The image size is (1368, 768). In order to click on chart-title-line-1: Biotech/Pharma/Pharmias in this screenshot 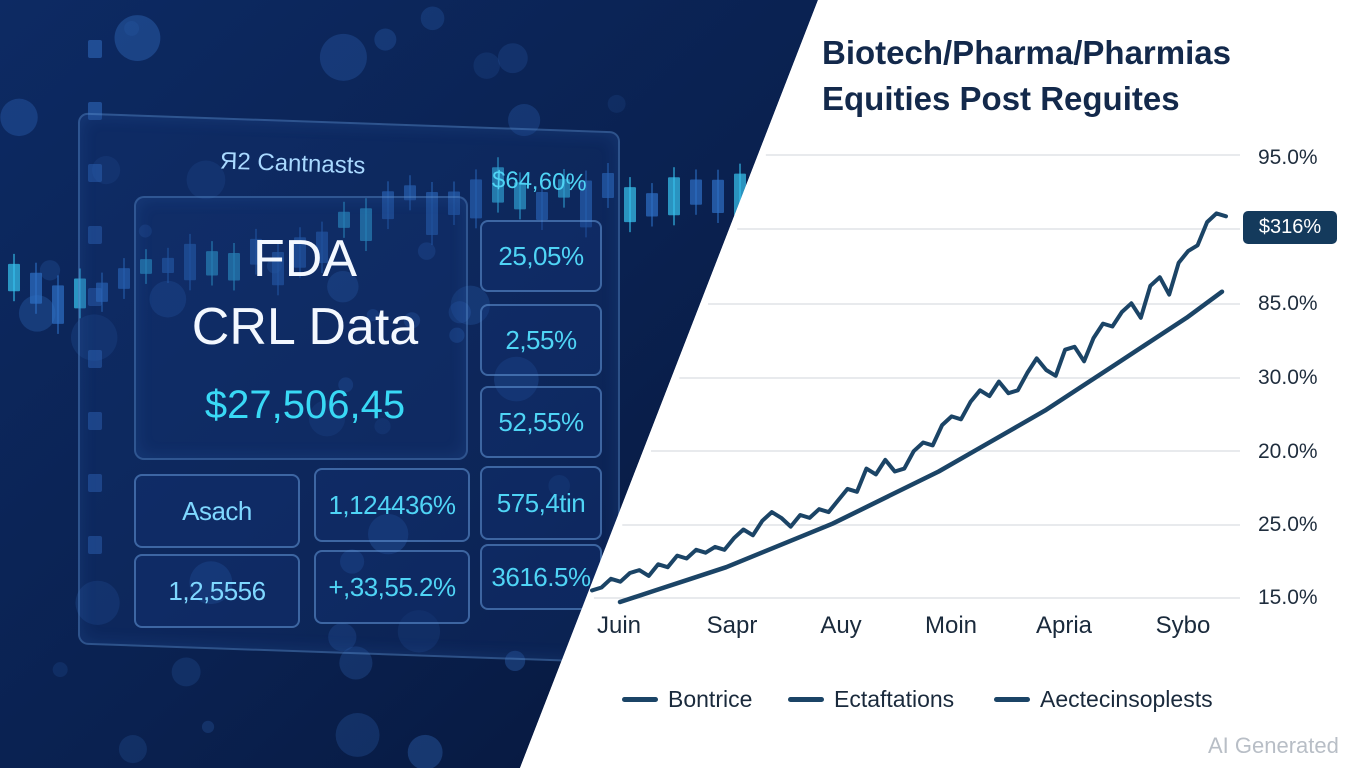, I will do `click(1026, 52)`.